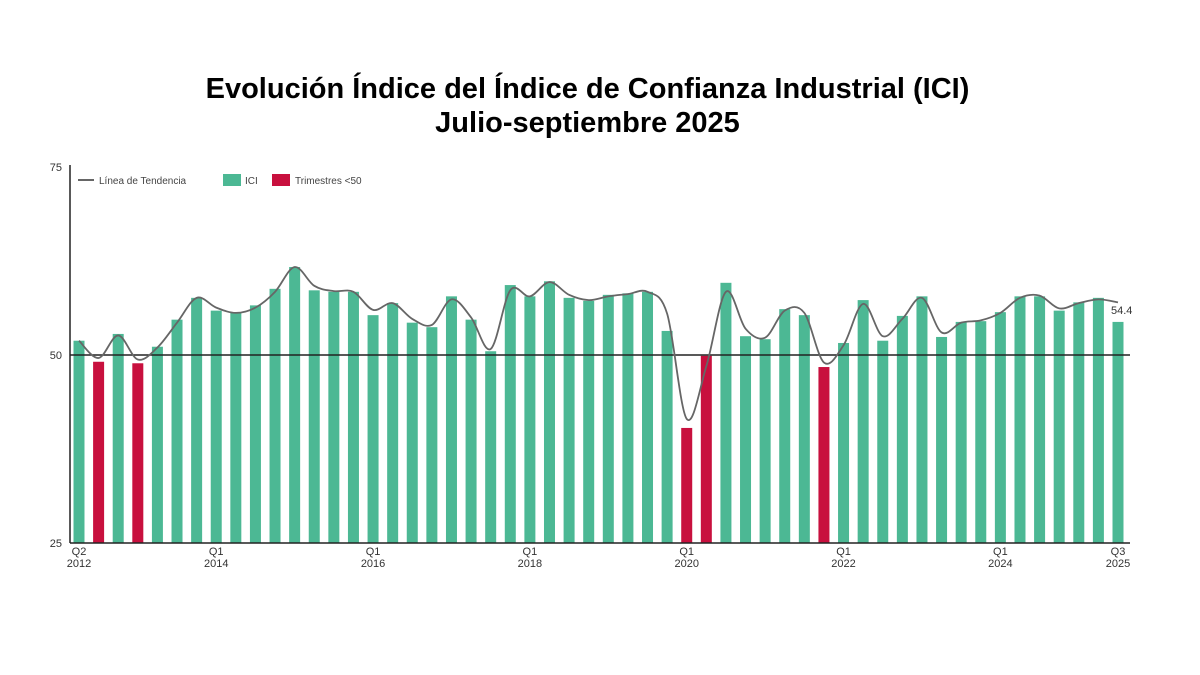  What do you see at coordinates (373, 564) in the screenshot?
I see `x-tick-year: 2016` at bounding box center [373, 564].